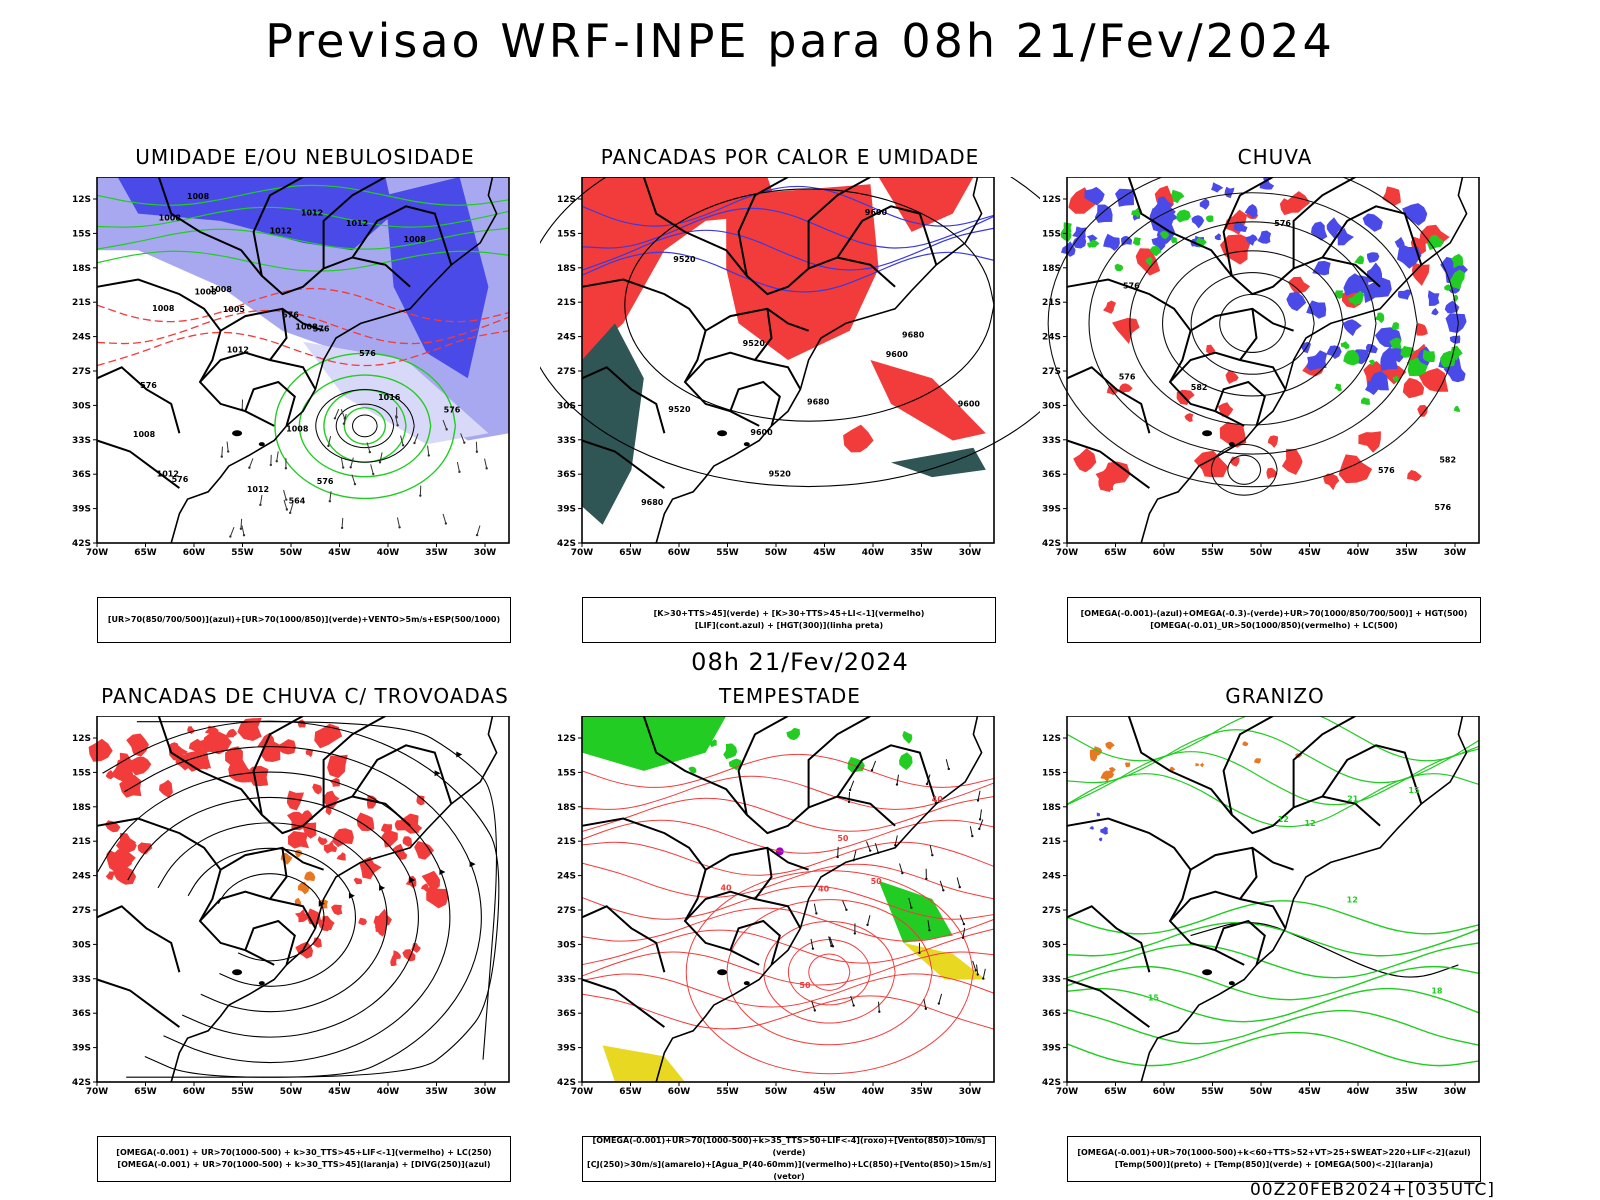 The width and height of the screenshot is (1600, 1200). I want to click on lat-tick-label: 42S, so click(81, 1083).